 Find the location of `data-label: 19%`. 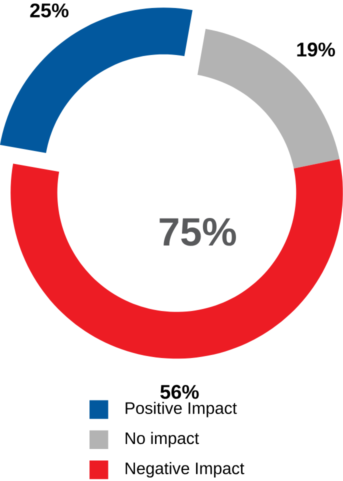

data-label: 19% is located at coordinates (316, 49).